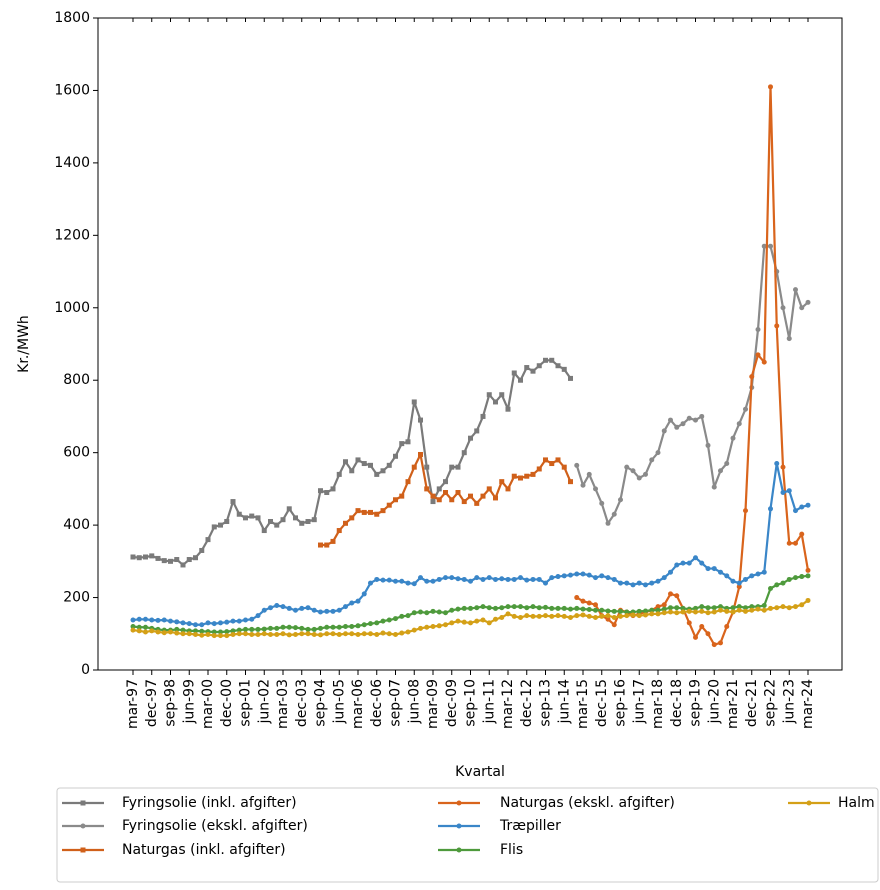  Describe the element at coordinates (204, 850) in the screenshot. I see `legend-label: Naturgas (inkl. afgifter)` at that location.